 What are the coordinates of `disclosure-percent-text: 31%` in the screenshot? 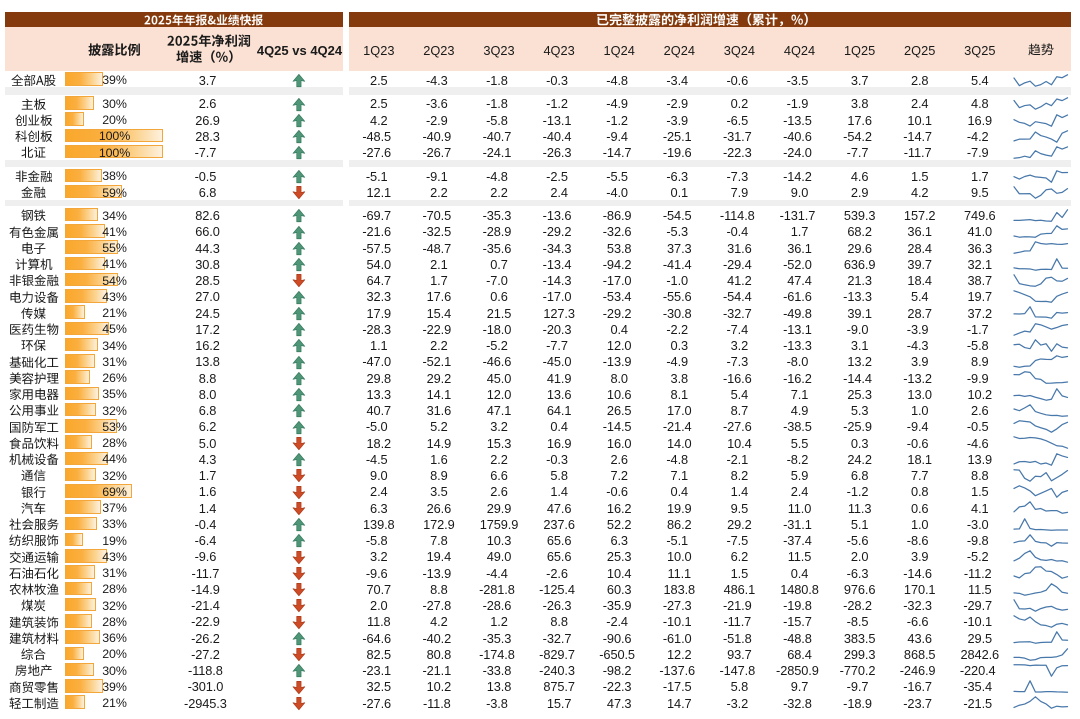 It's located at (114, 573).